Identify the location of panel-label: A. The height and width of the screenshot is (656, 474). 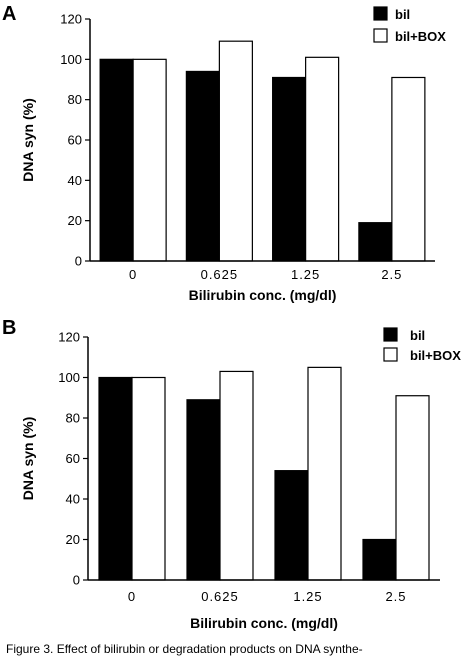
(9, 14).